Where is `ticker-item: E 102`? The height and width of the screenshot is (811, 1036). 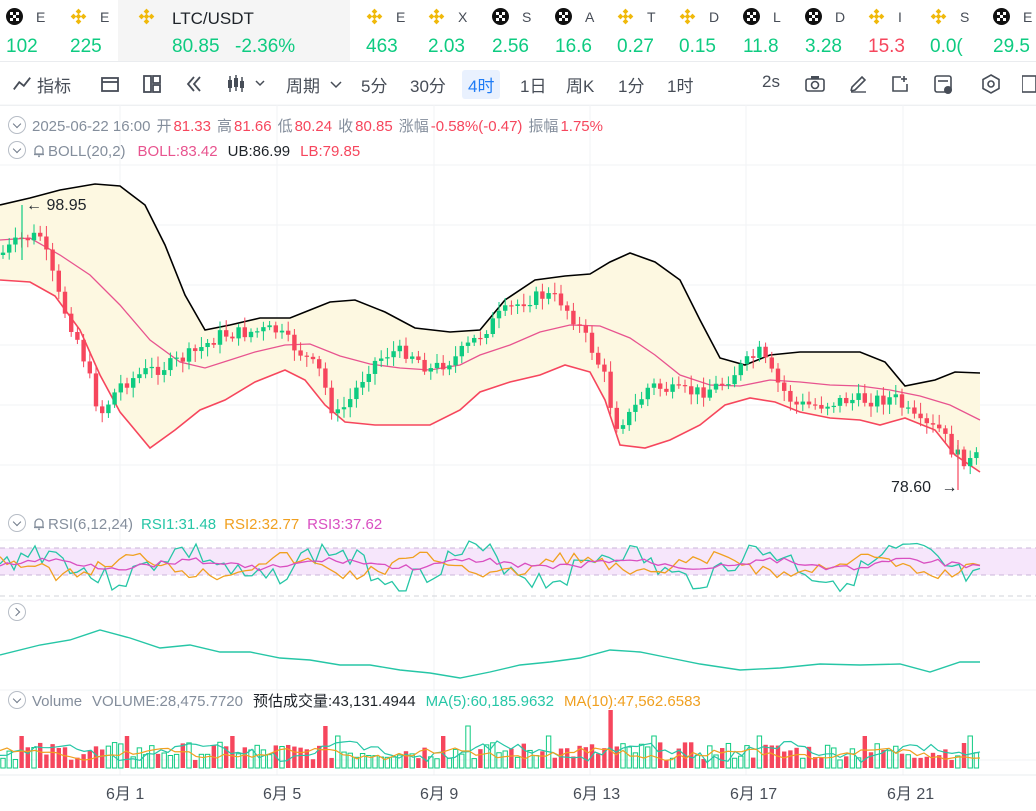 ticker-item: E 102 is located at coordinates (31, 30).